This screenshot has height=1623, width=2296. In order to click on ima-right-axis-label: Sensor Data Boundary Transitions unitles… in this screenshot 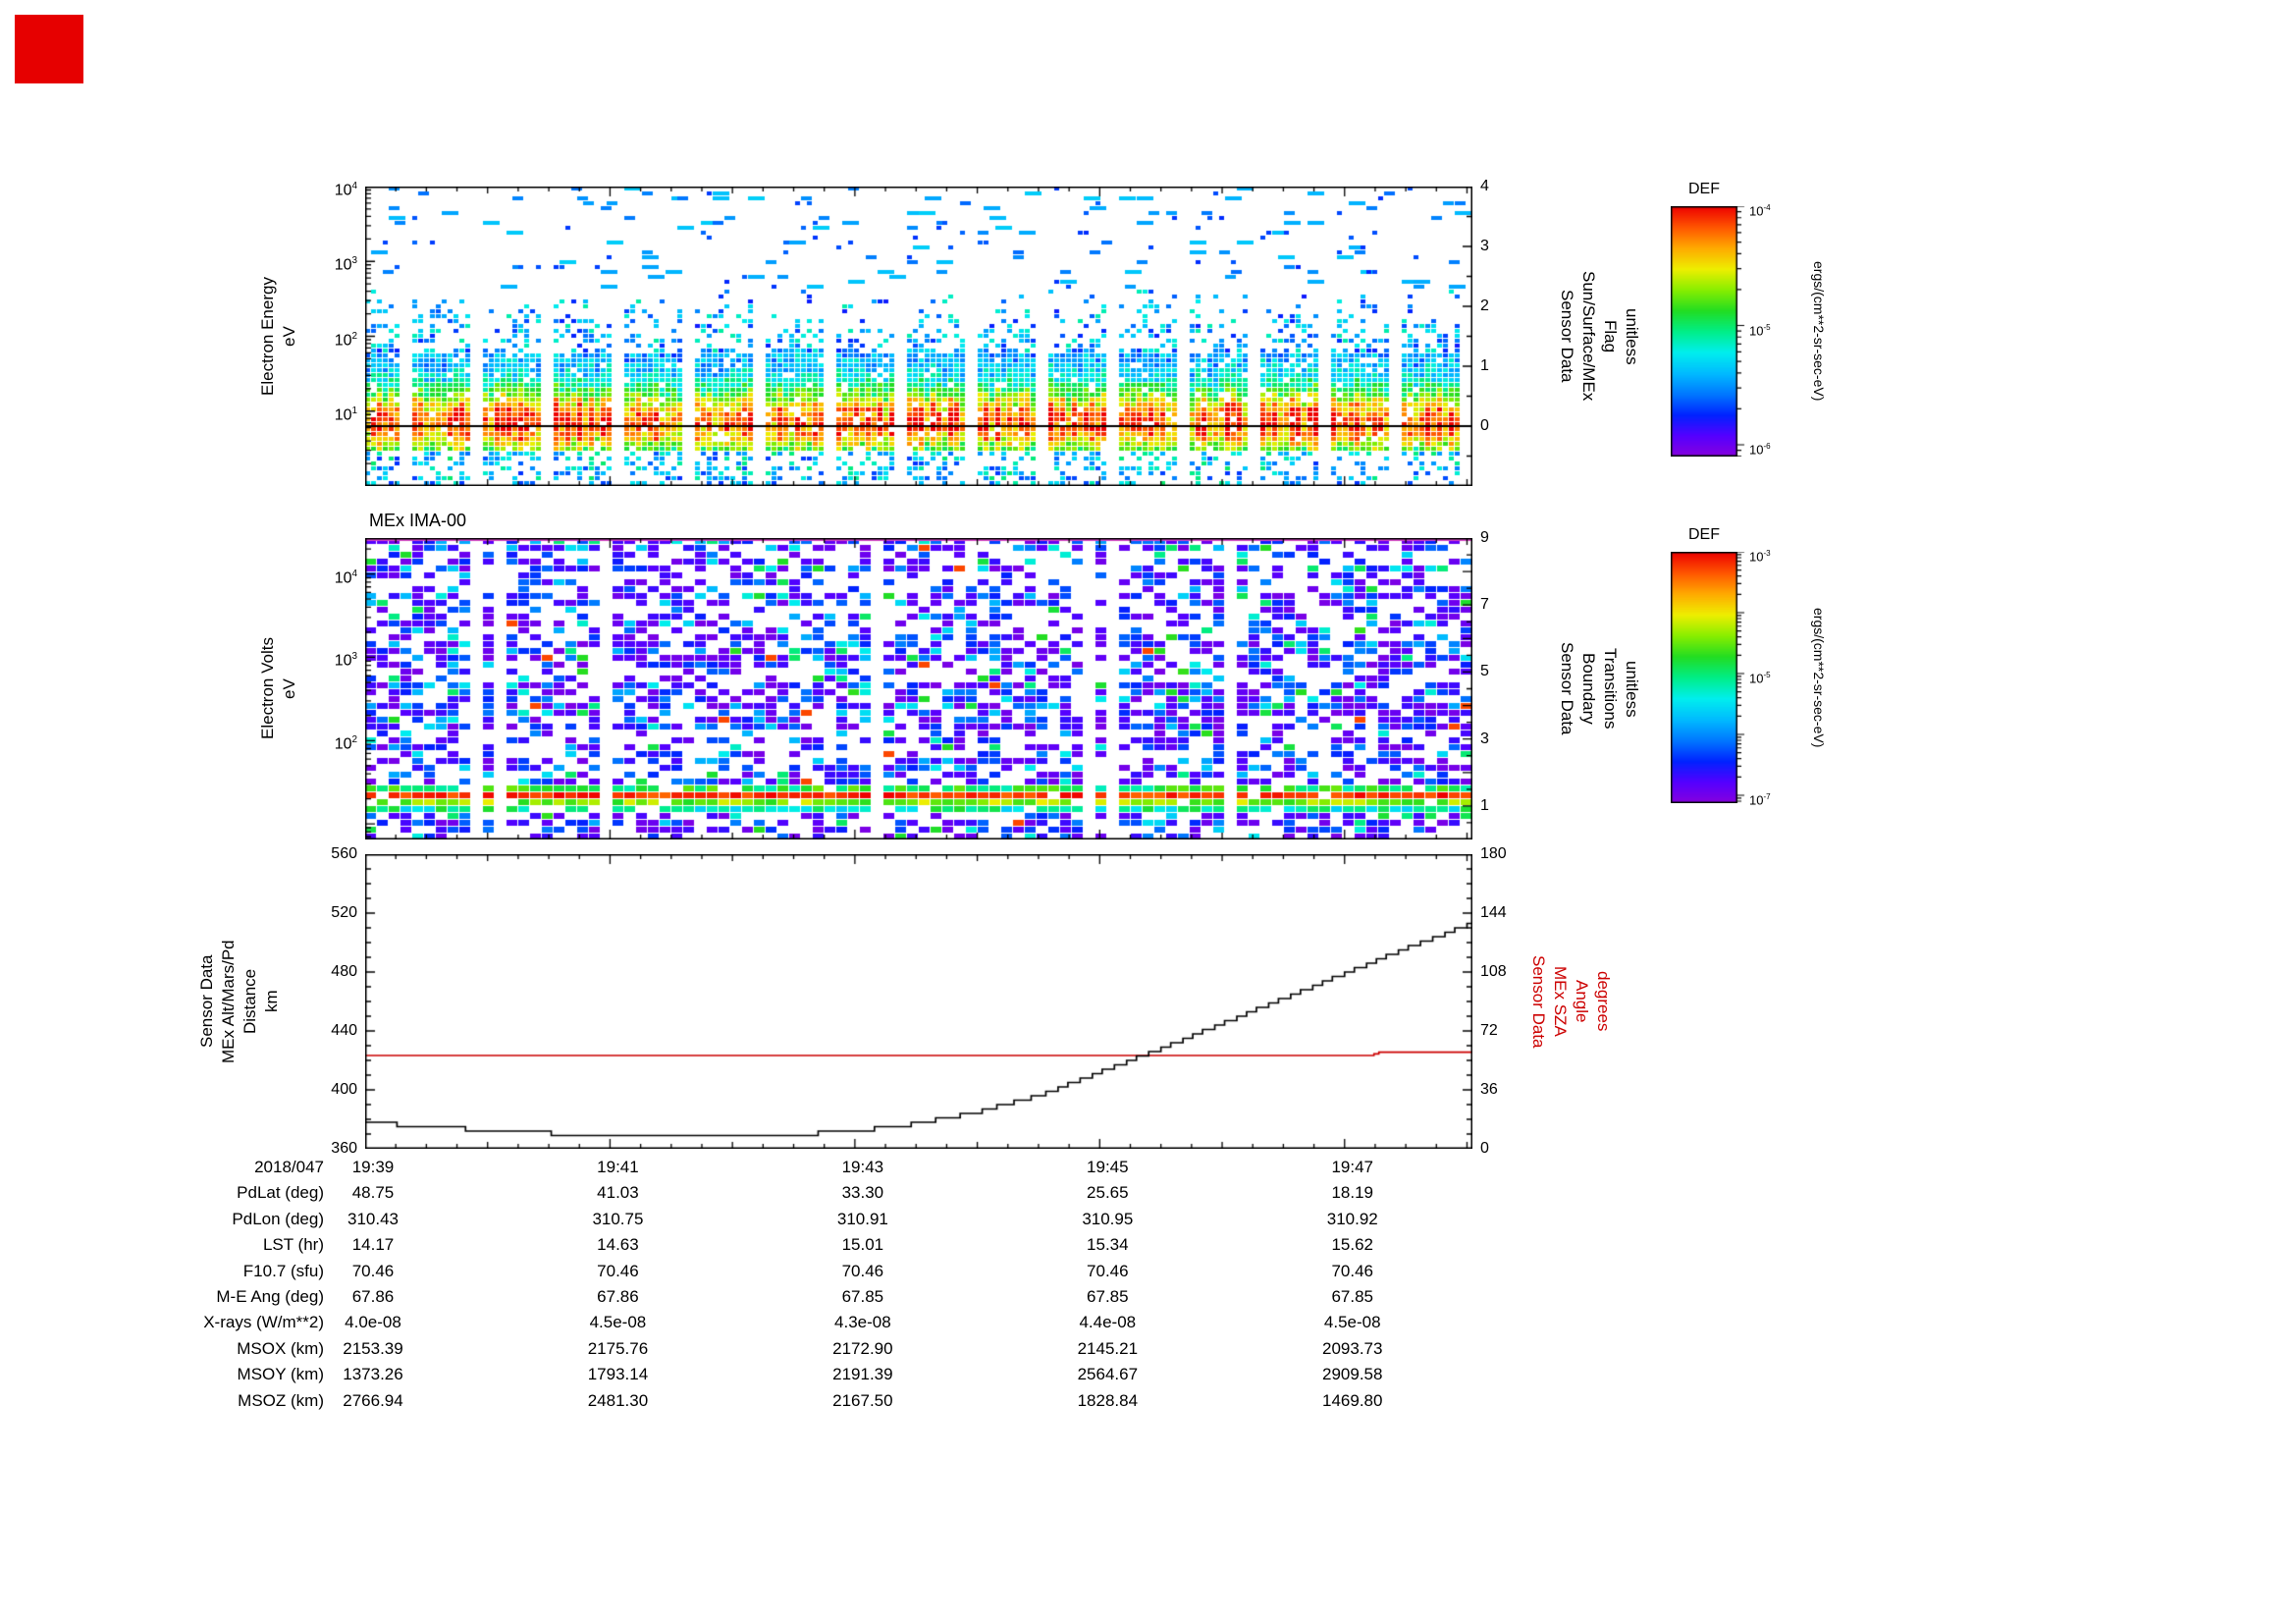, I will do `click(1600, 688)`.